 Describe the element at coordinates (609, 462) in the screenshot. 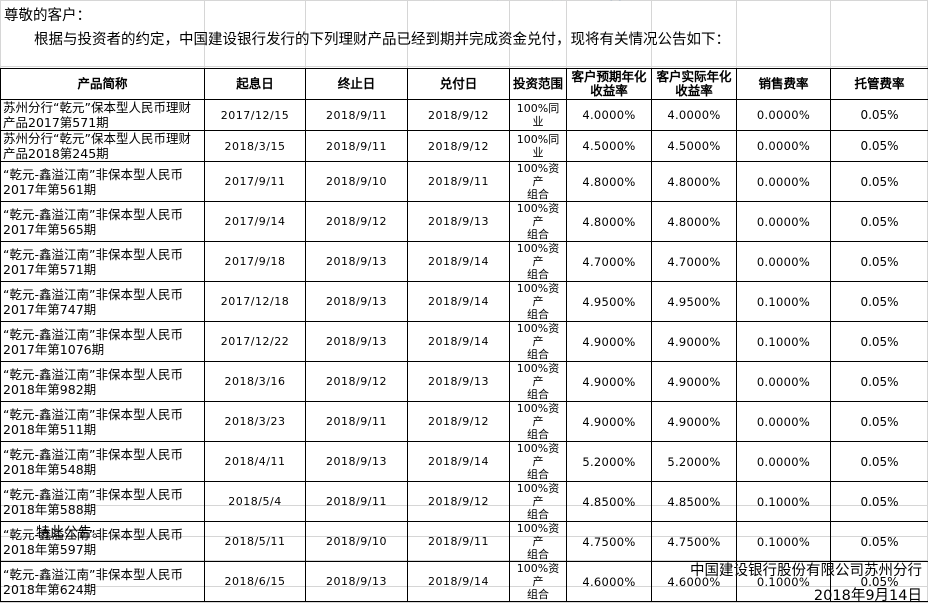

I see `cell-expected-yield: 5.2000%` at that location.